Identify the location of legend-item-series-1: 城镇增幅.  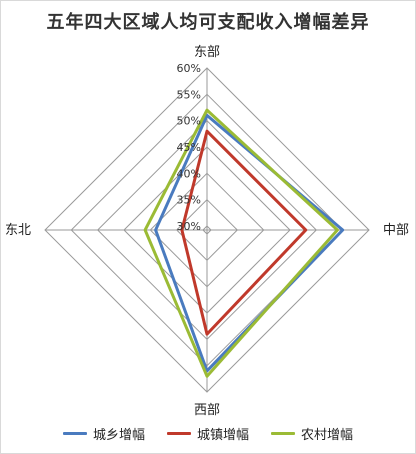
(207, 433).